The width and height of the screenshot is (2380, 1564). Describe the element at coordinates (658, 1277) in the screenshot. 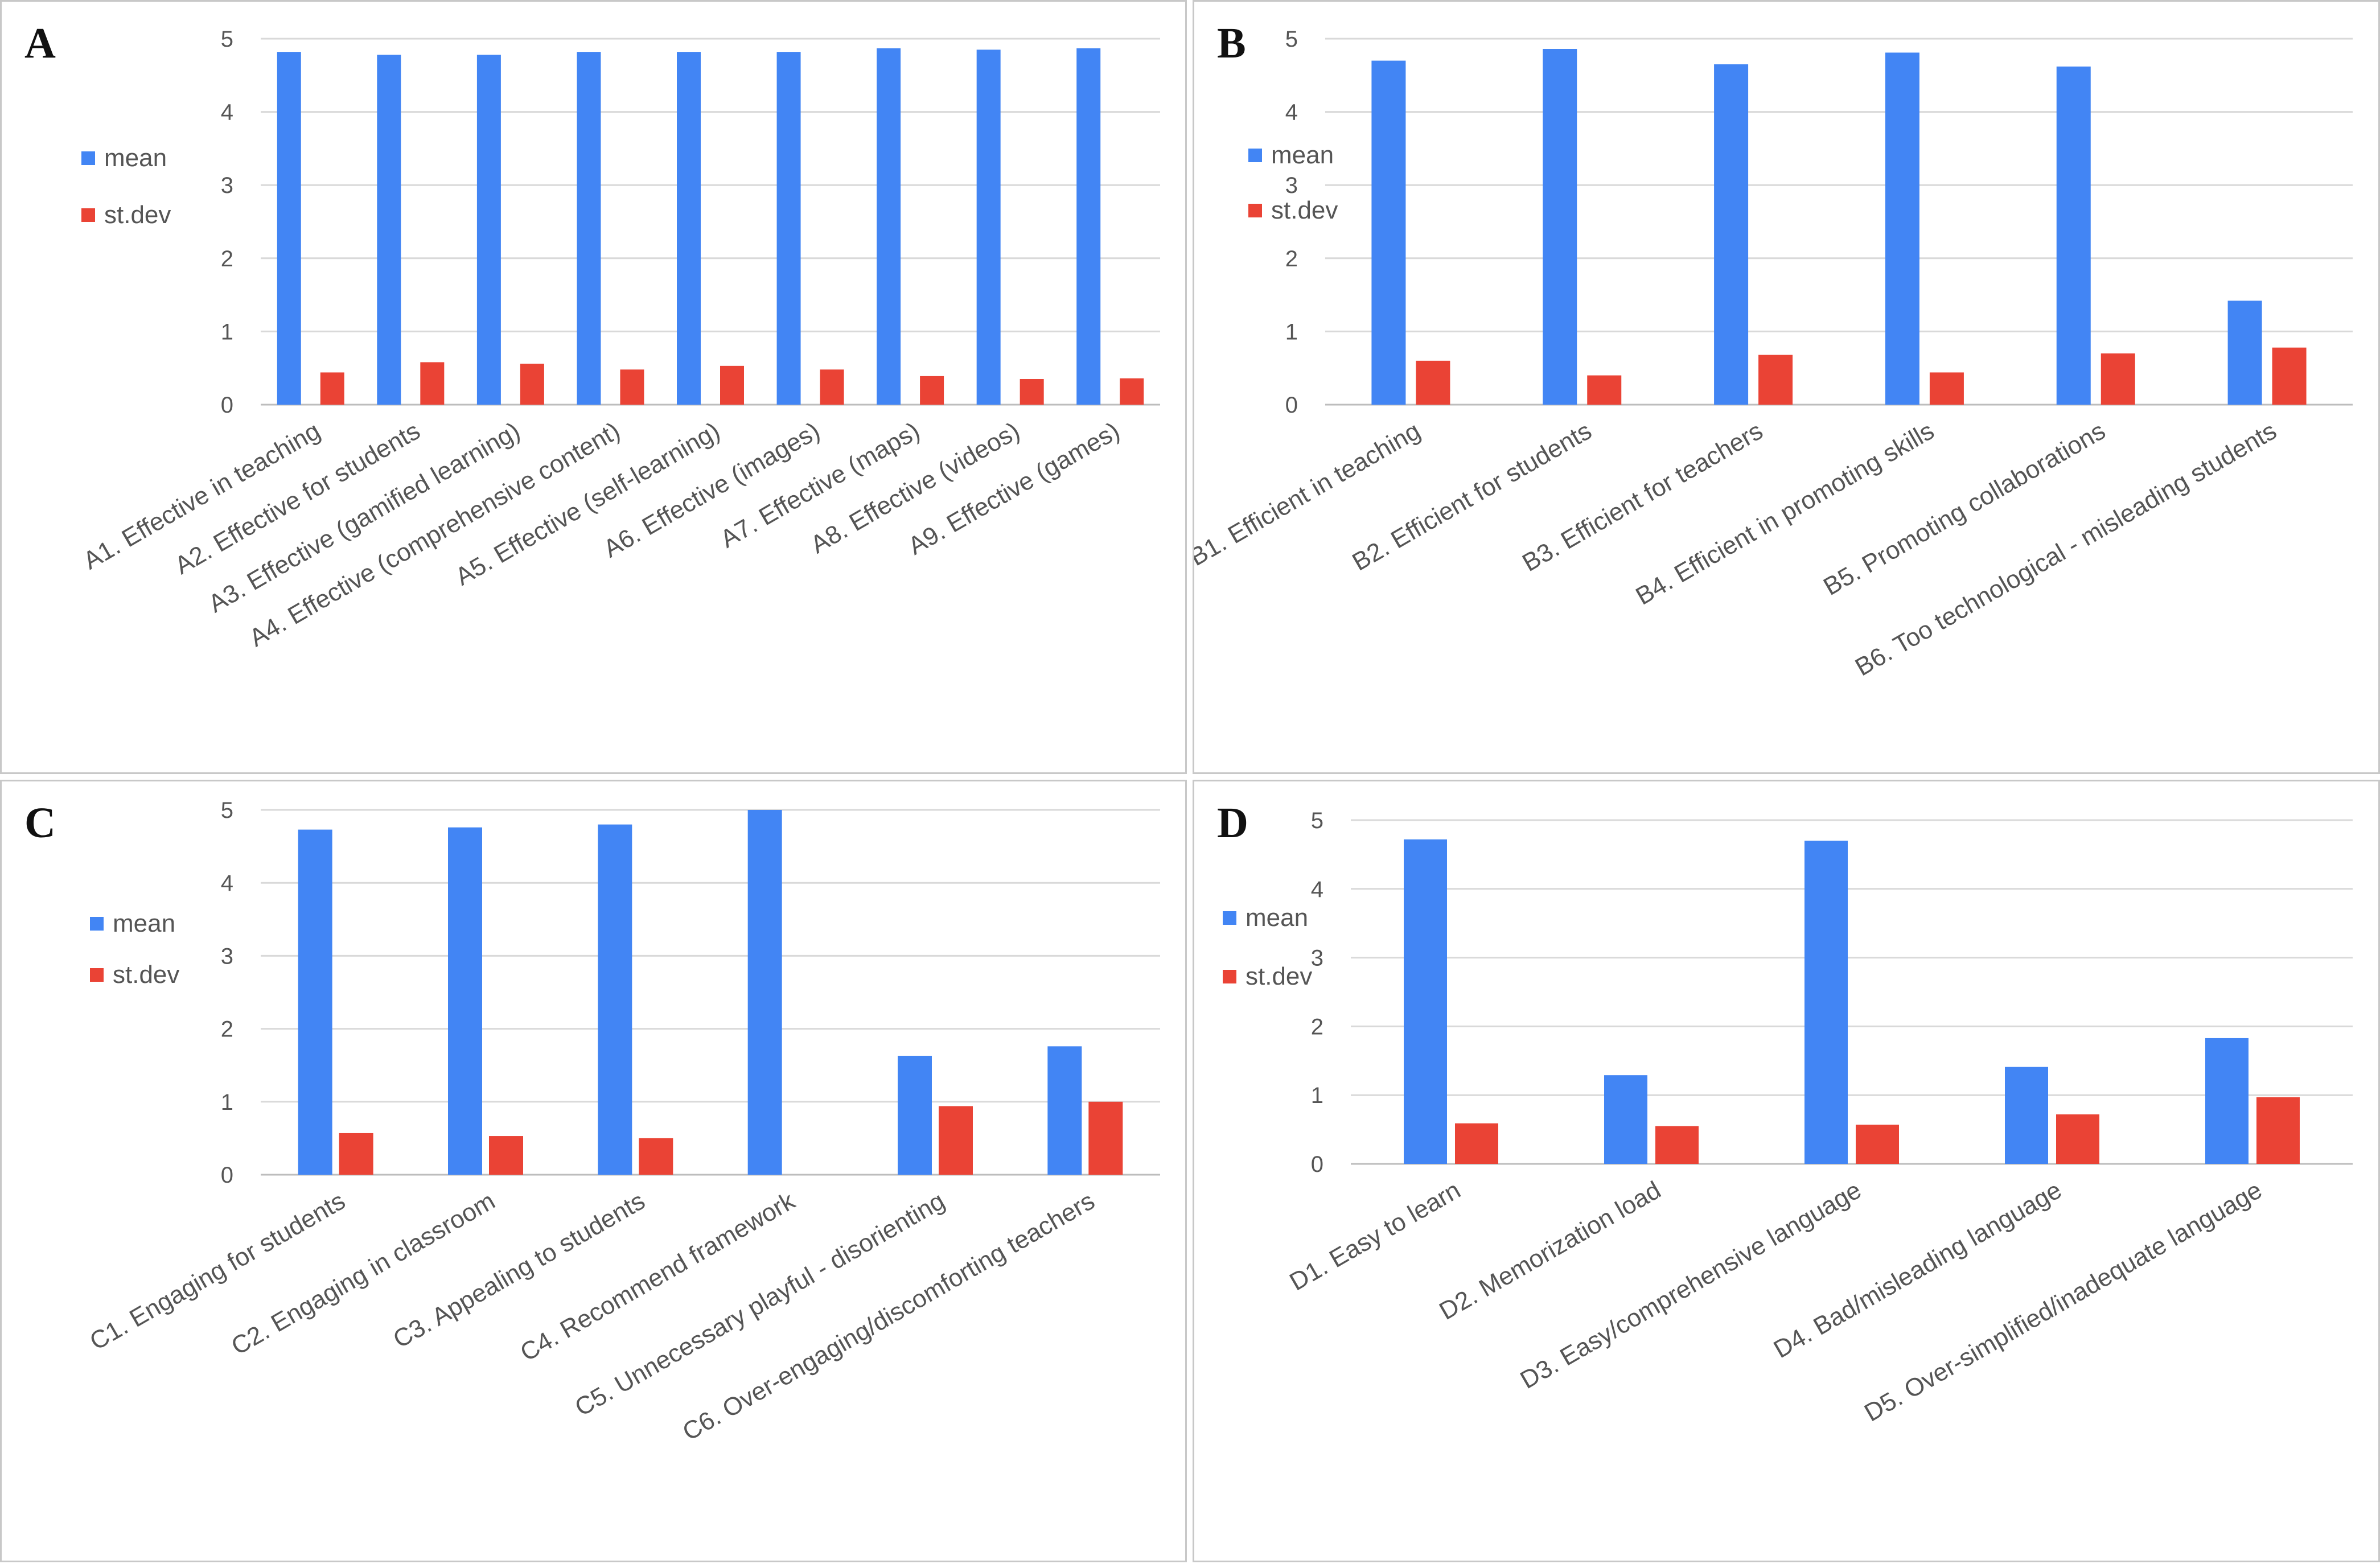

I see `x-category-label: C4. Recommend framework` at that location.